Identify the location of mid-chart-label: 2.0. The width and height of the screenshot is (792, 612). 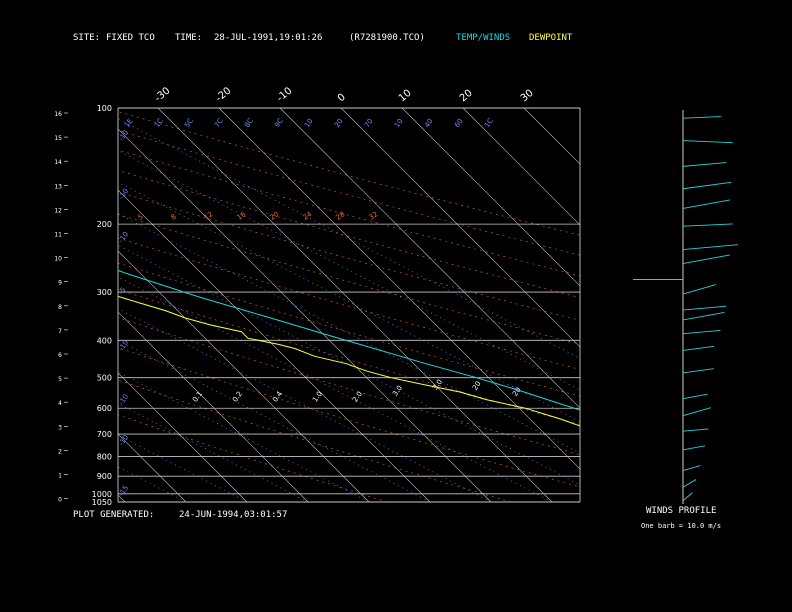
(357, 397).